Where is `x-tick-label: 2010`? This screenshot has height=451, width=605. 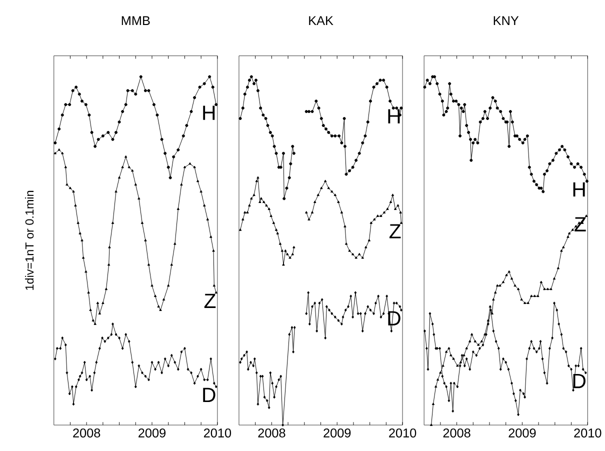
x-tick-label: 2010 is located at coordinates (588, 433).